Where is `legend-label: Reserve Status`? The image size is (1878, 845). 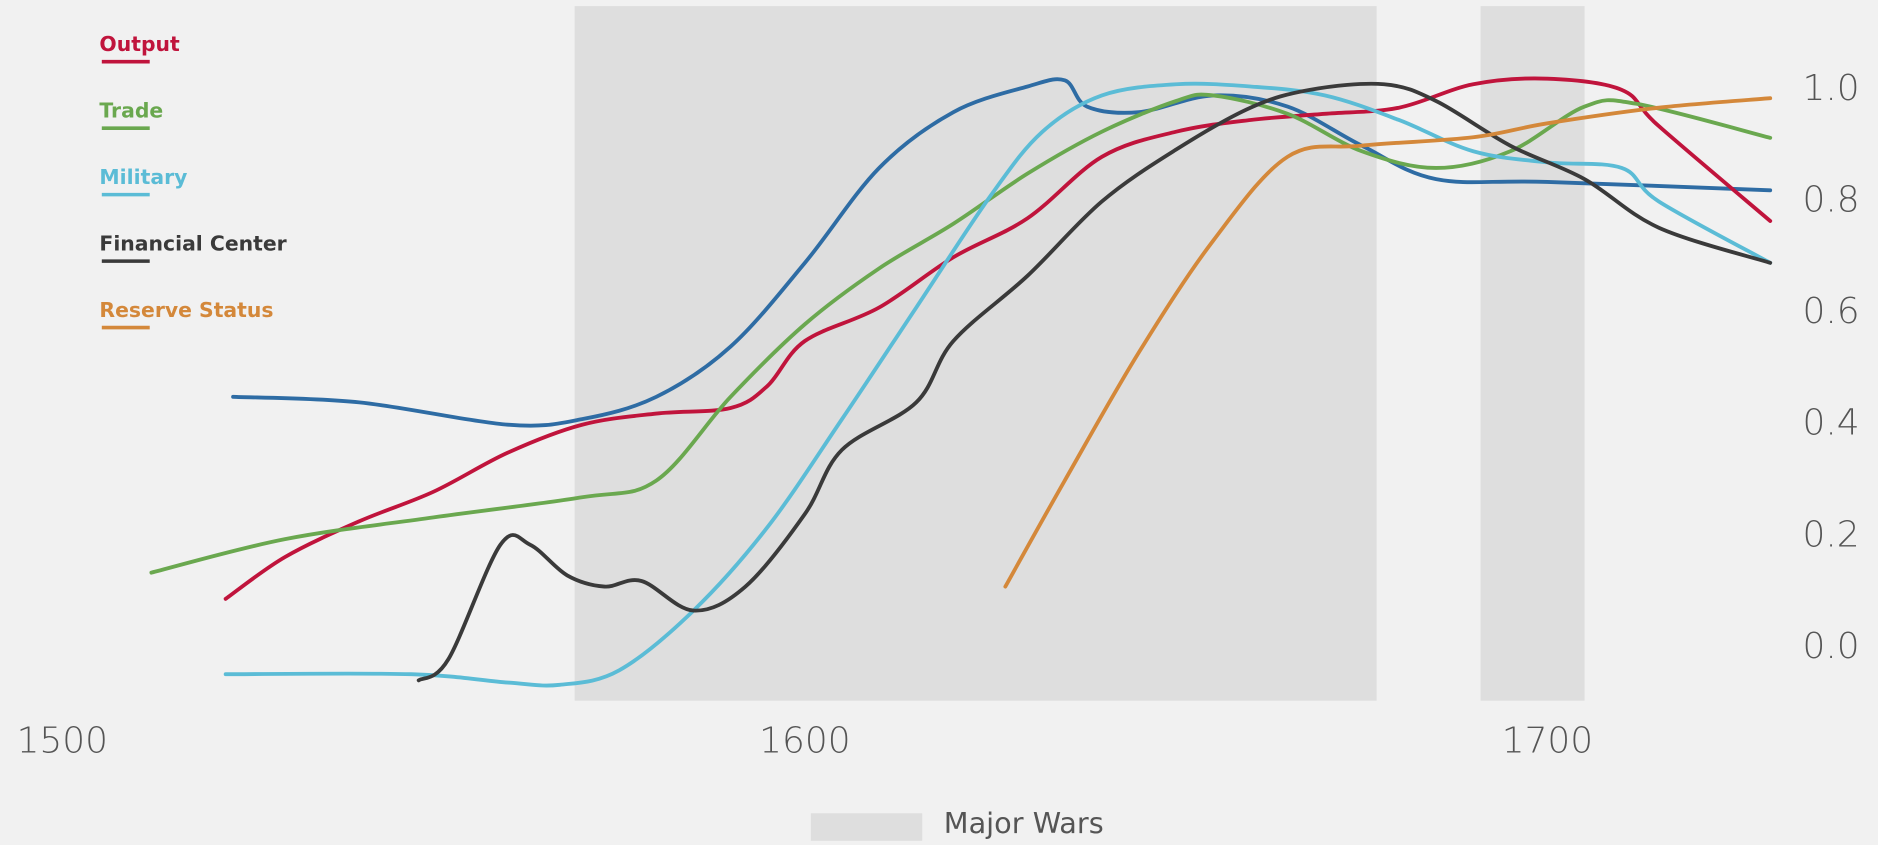
legend-label: Reserve Status is located at coordinates (186, 310).